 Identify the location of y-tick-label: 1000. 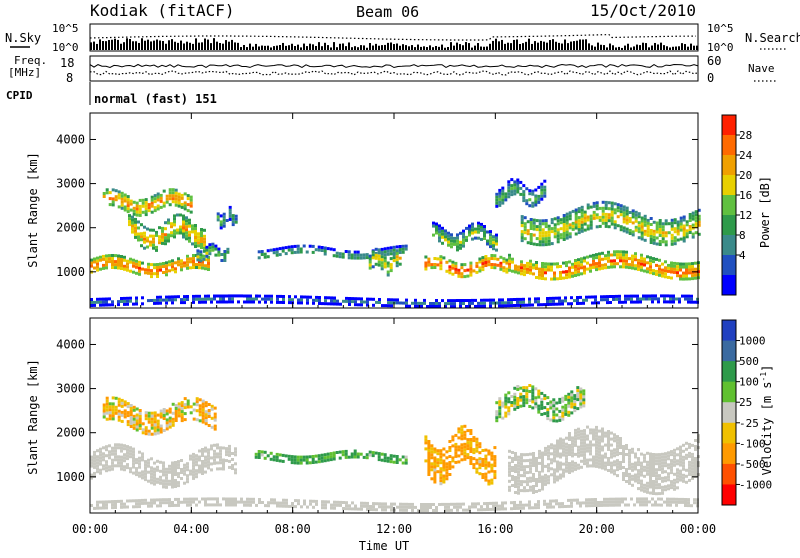
(70, 477).